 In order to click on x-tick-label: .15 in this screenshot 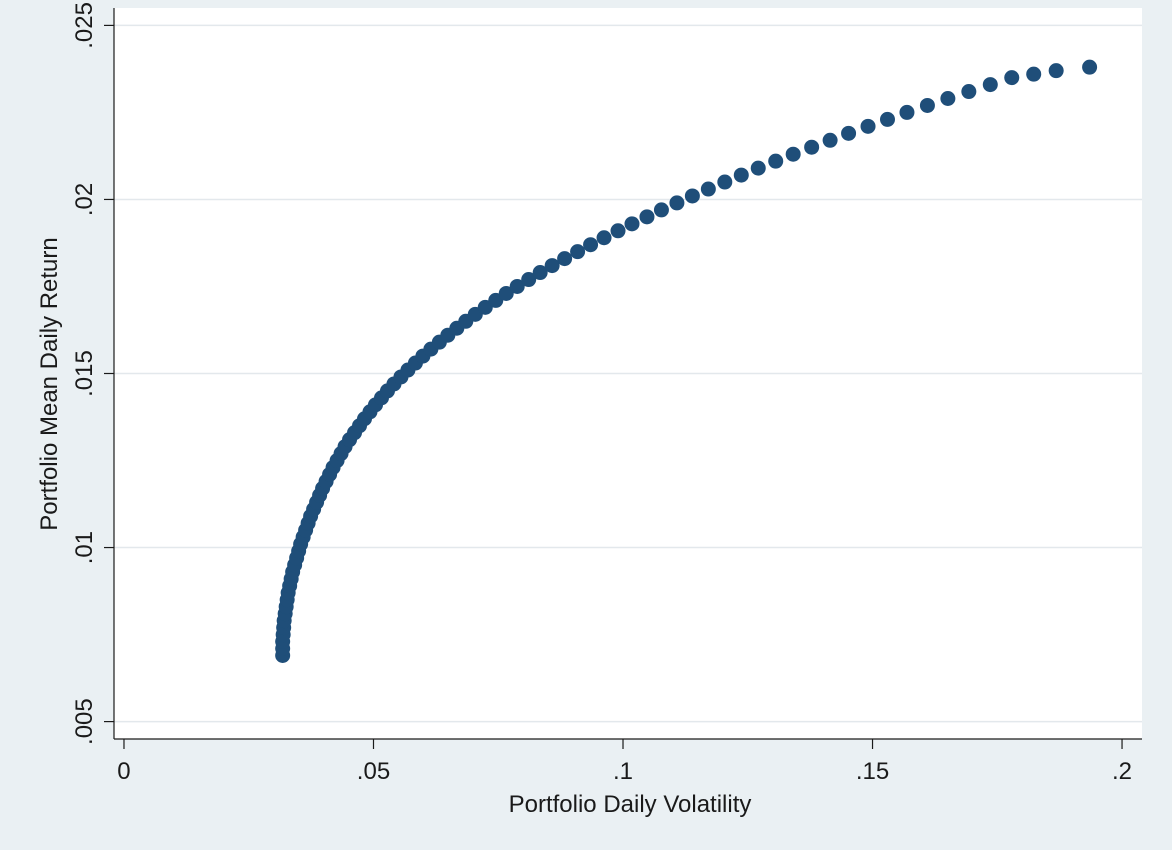, I will do `click(872, 771)`.